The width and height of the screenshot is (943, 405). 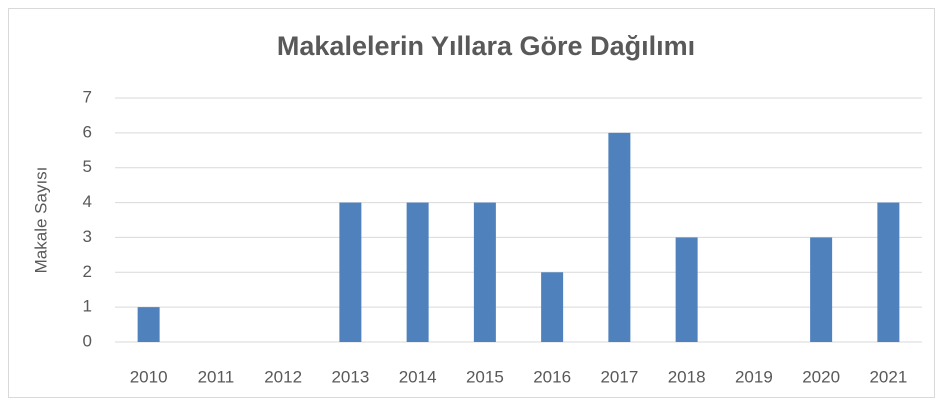 I want to click on x-tick-label: 2010, so click(x=149, y=376).